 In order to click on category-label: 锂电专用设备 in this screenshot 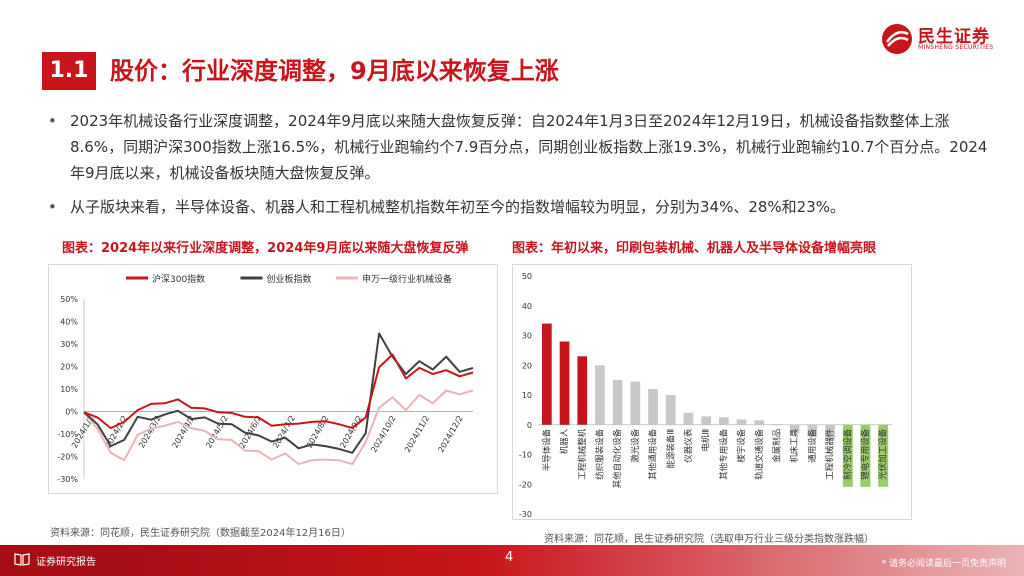, I will do `click(865, 454)`.